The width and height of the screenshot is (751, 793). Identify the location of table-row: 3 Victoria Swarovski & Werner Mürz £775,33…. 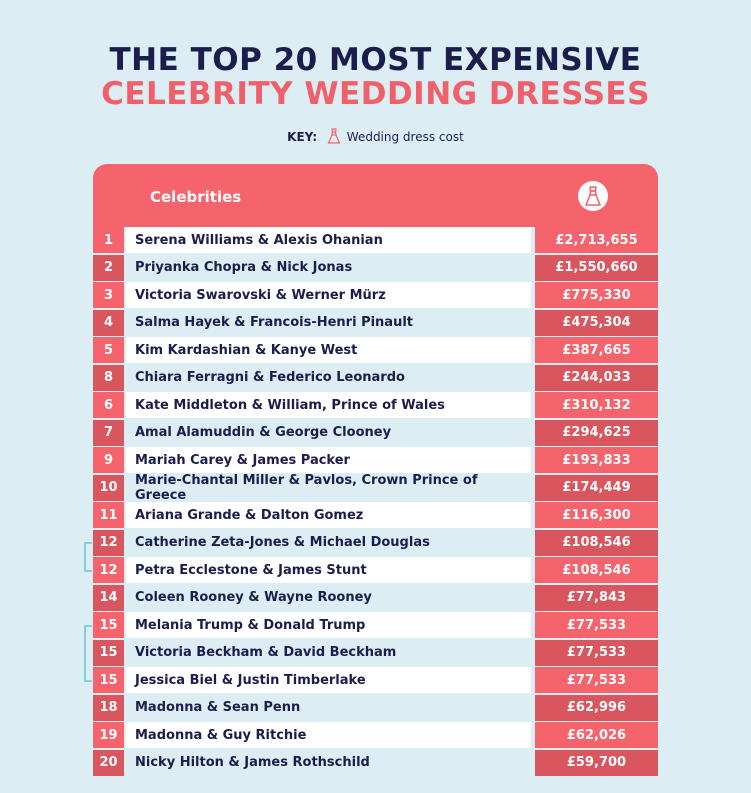
(375, 296).